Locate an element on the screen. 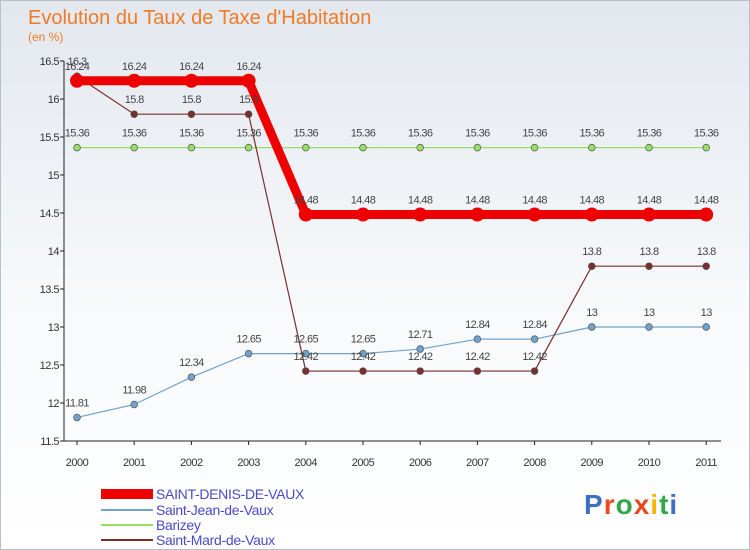  logo-letter: P is located at coordinates (594, 504).